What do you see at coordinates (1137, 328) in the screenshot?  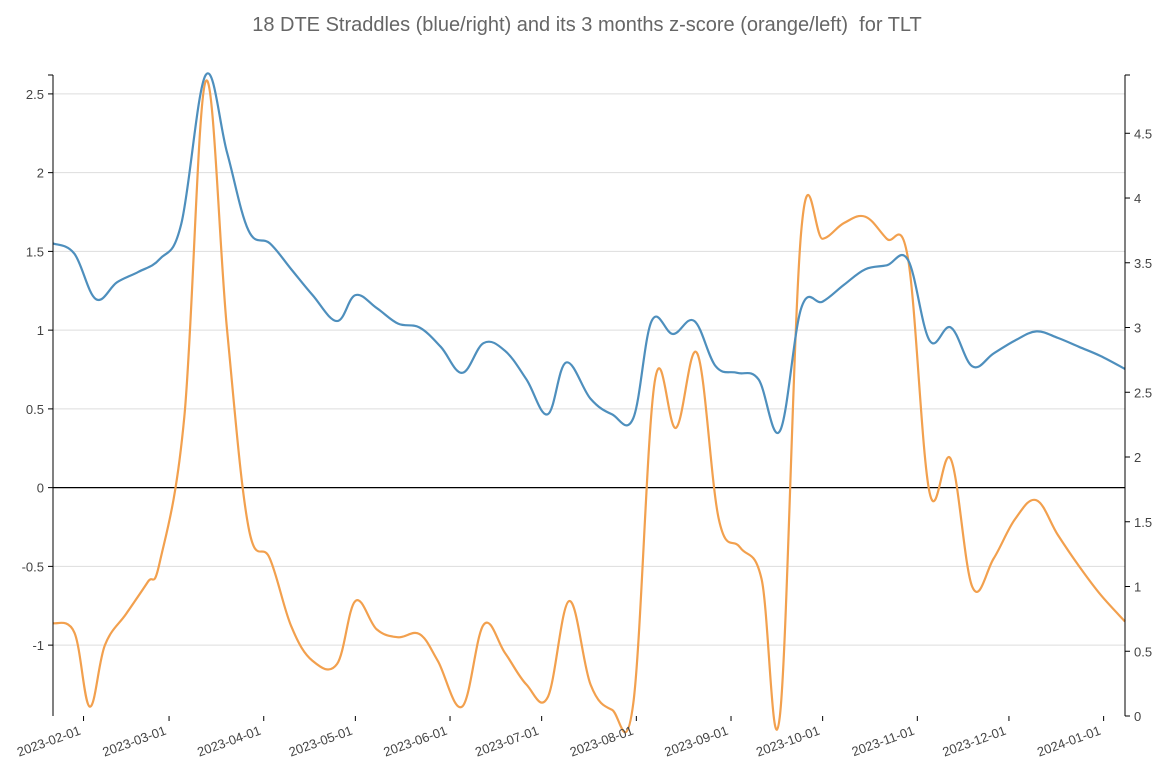 I see `right-tick-label-3: 3` at bounding box center [1137, 328].